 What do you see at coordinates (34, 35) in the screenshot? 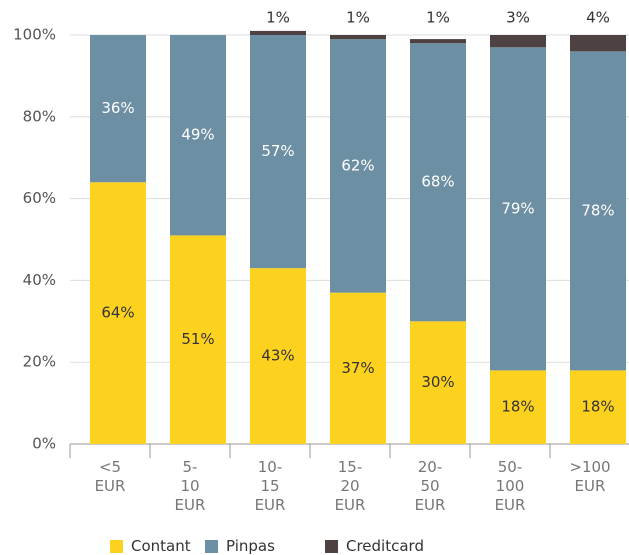
I see `y-tick-label: 100%` at bounding box center [34, 35].